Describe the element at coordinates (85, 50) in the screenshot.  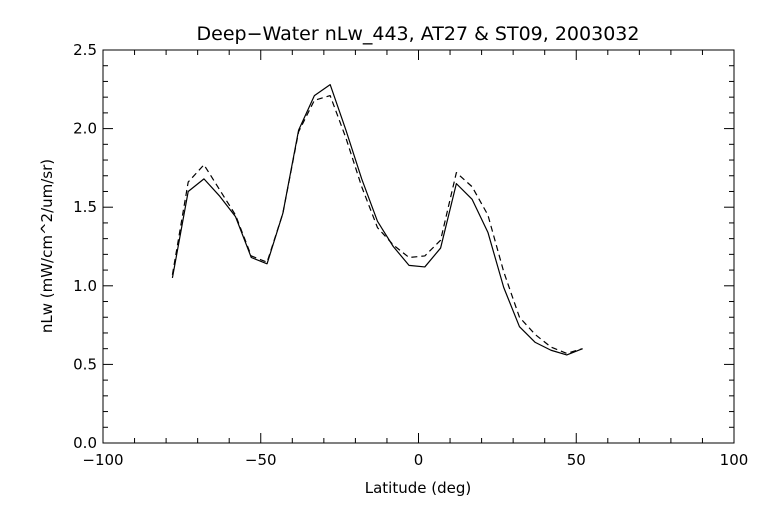
I see `y-tick-label: 2.5` at that location.